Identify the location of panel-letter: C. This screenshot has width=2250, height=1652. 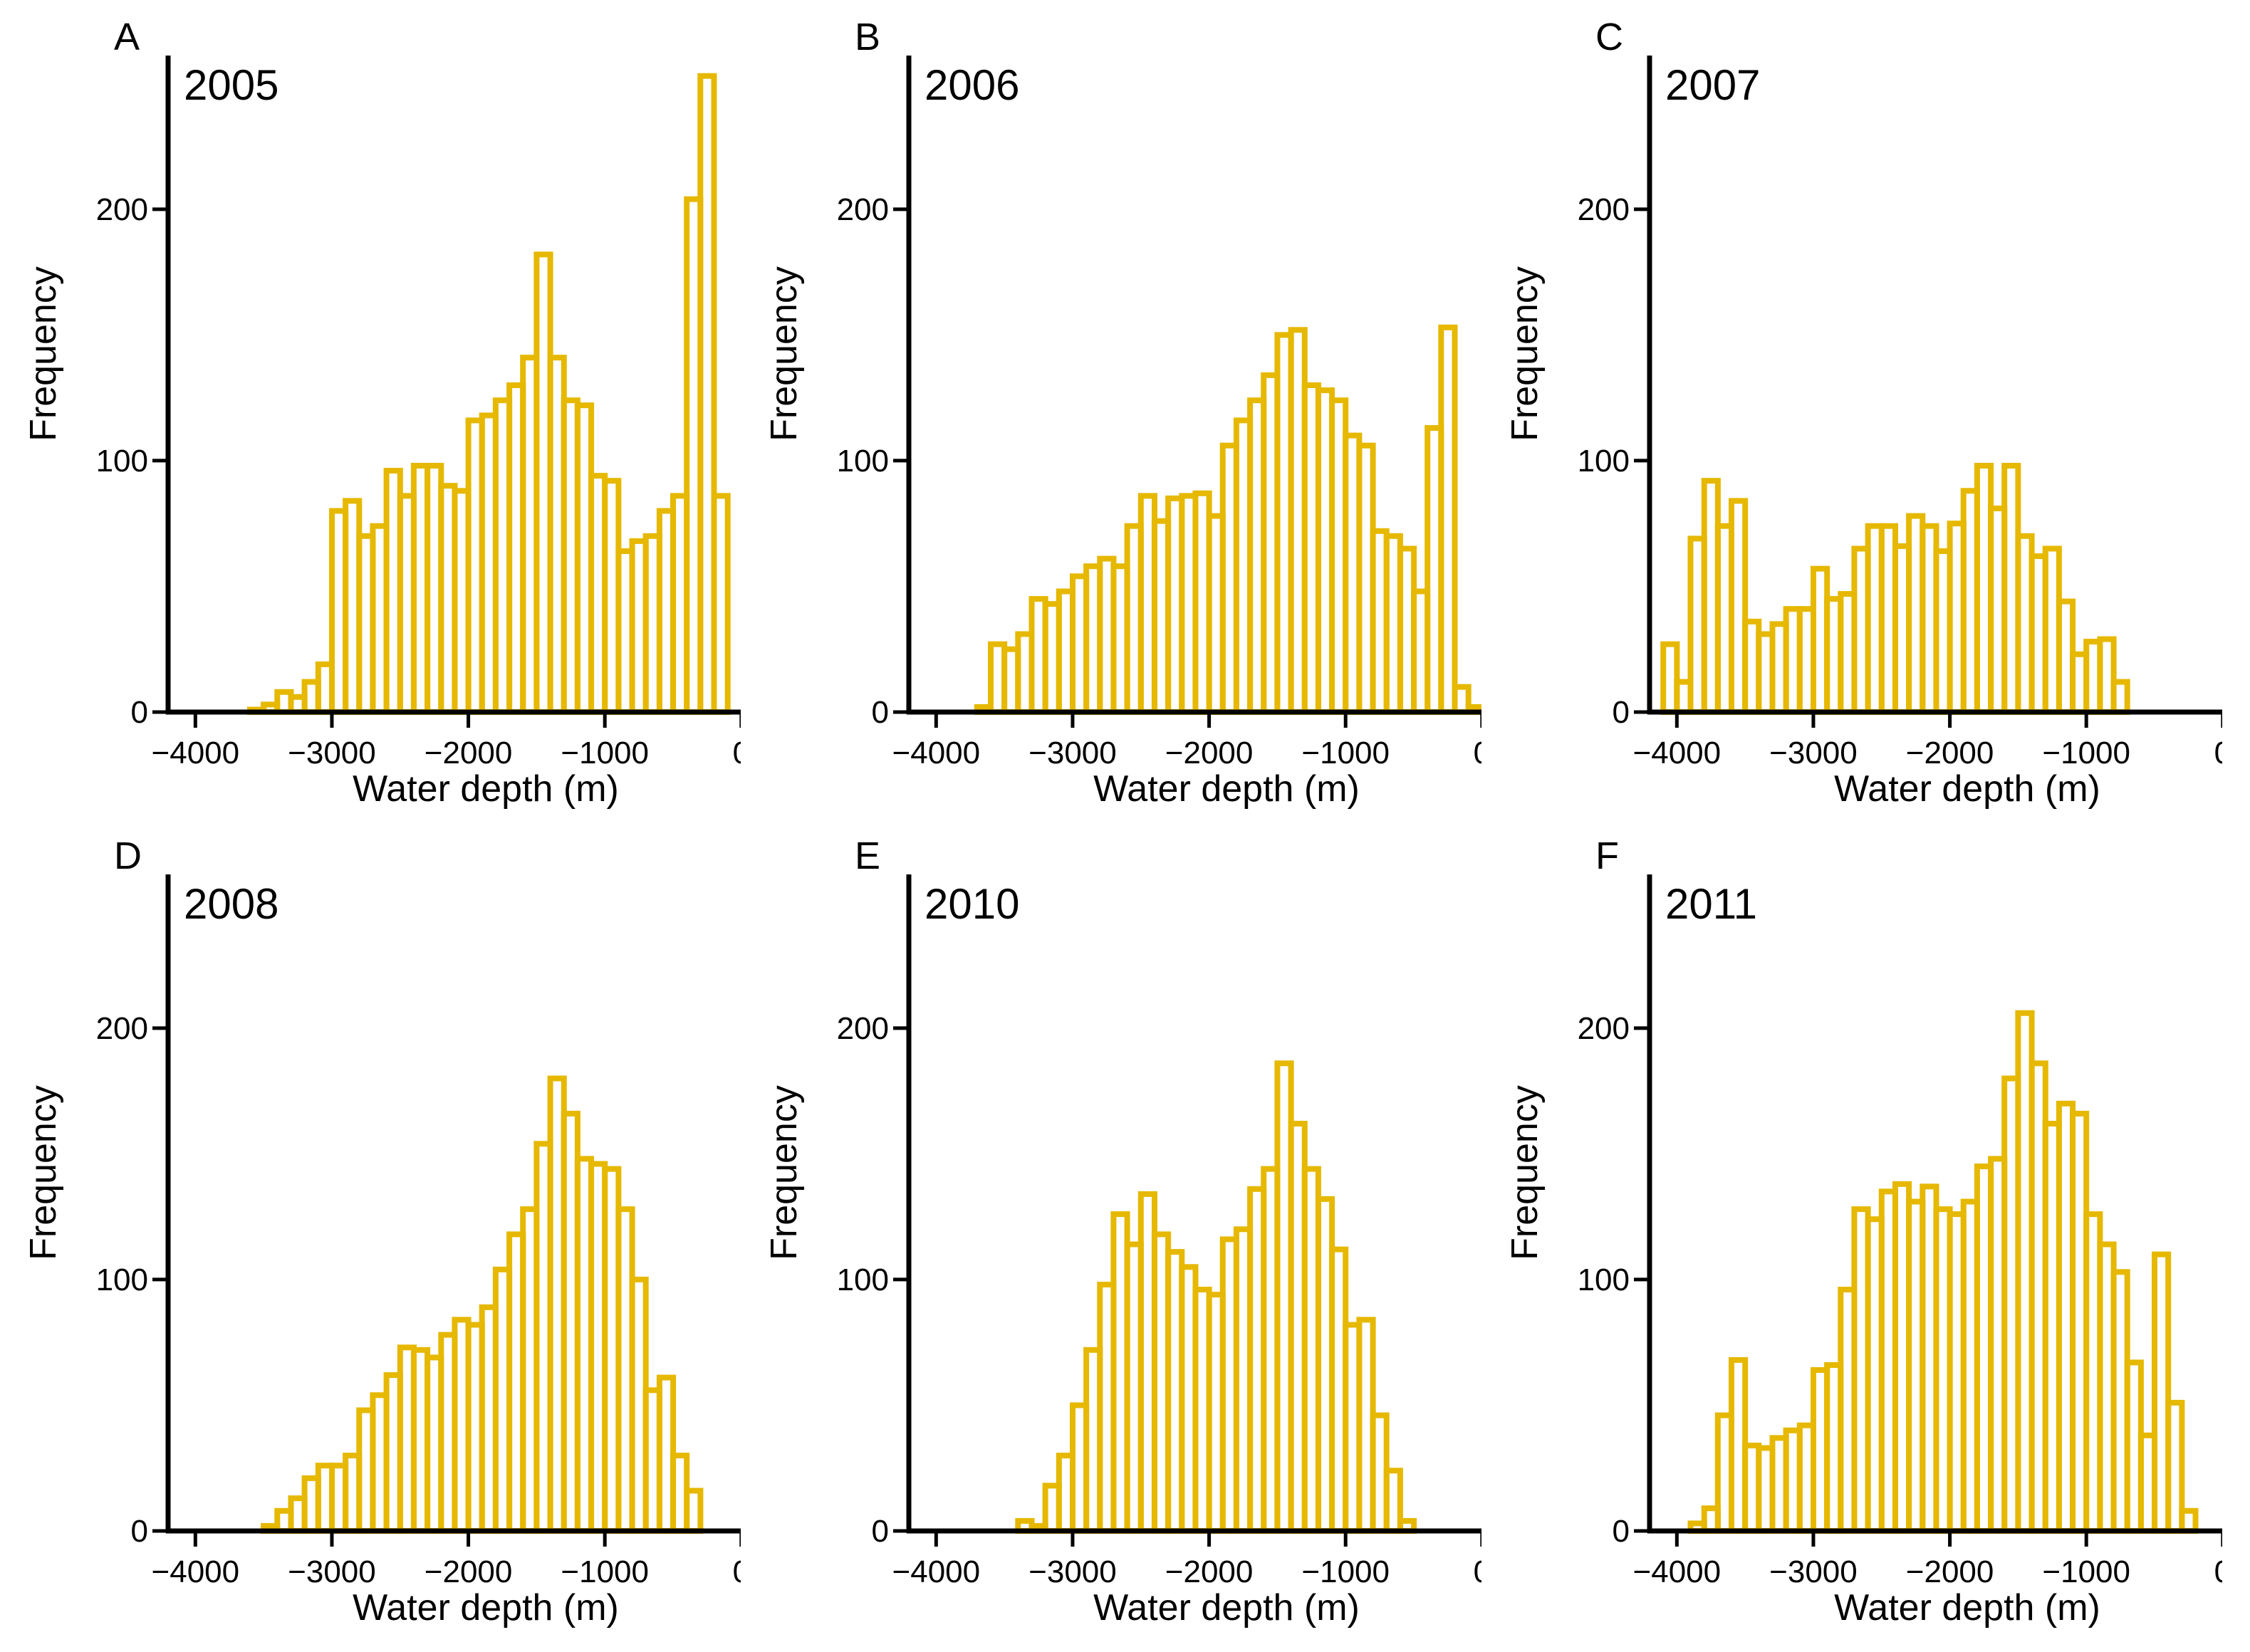
(1609, 37).